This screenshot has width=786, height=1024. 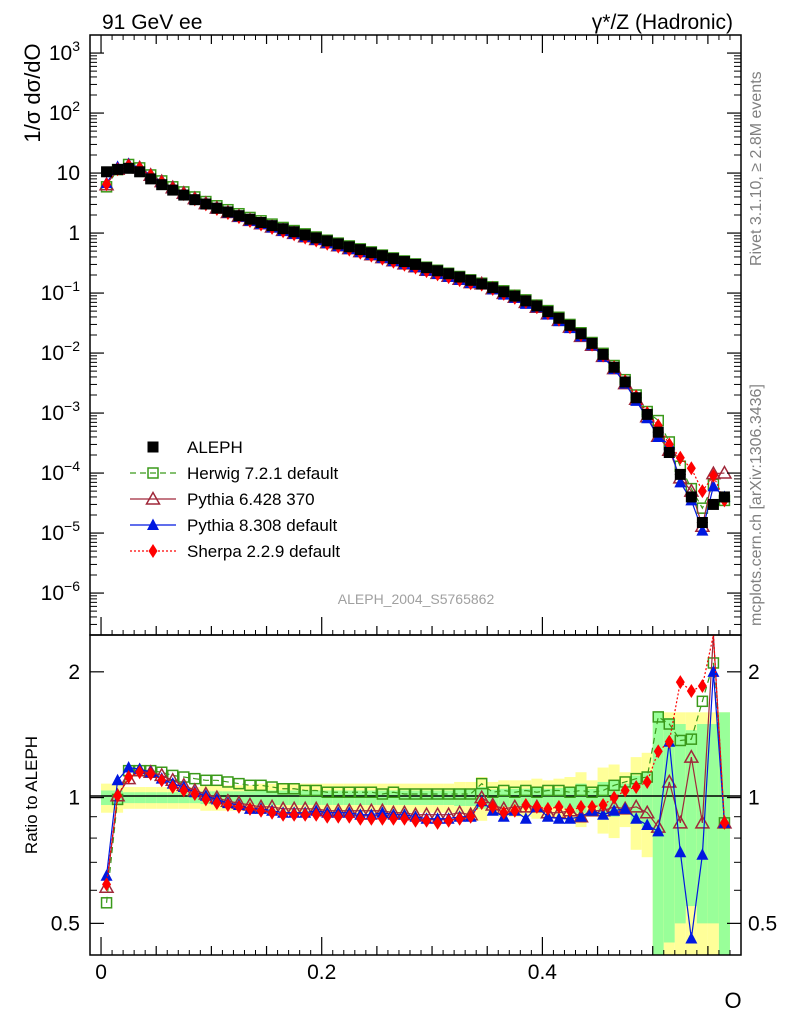 What do you see at coordinates (732, 1000) in the screenshot?
I see `x-axis-label: O` at bounding box center [732, 1000].